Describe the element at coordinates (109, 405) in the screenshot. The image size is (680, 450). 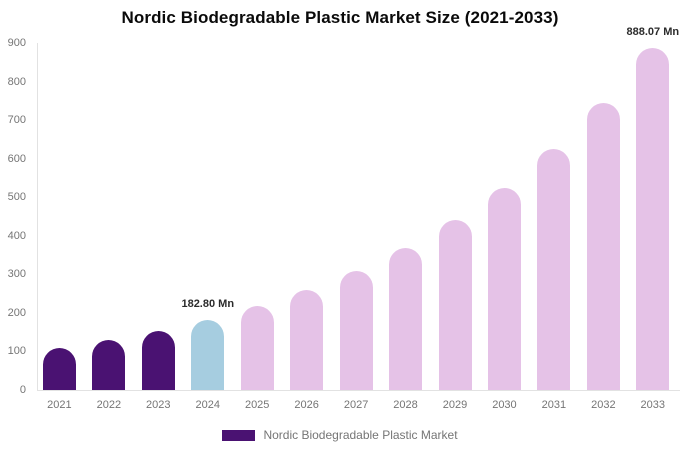
I see `x-tick-label: 2022` at that location.